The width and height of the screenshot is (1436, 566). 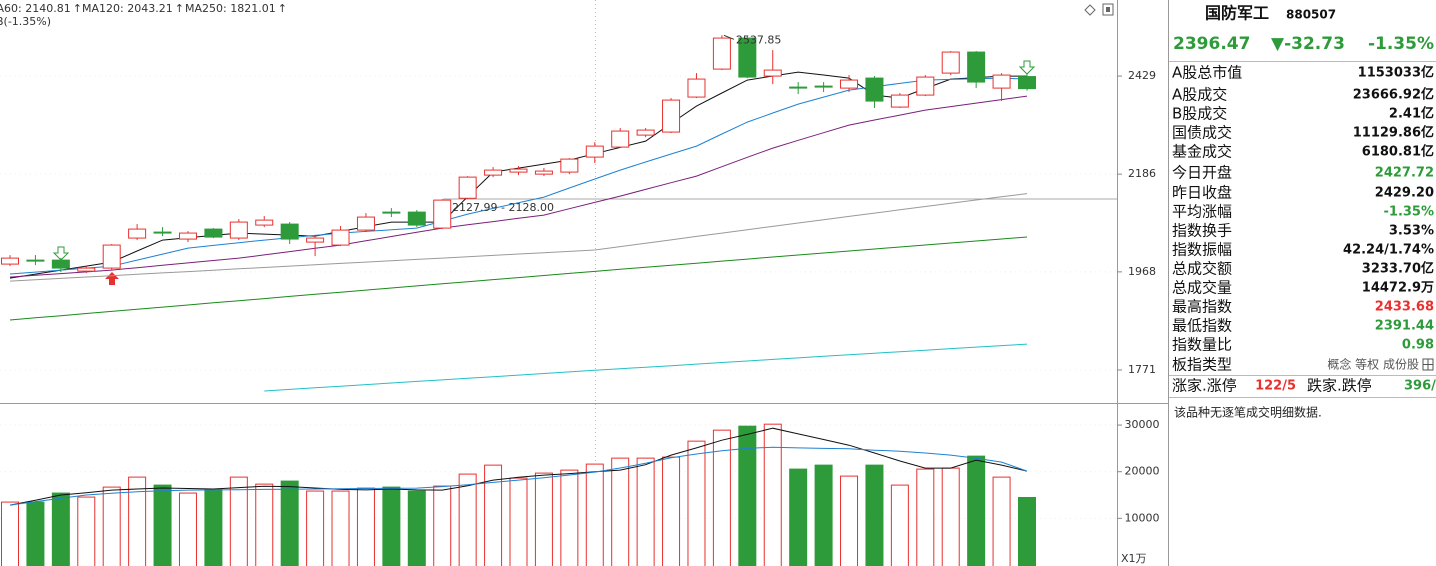 I want to click on breadth-value: 122/5, so click(x=1275, y=386).